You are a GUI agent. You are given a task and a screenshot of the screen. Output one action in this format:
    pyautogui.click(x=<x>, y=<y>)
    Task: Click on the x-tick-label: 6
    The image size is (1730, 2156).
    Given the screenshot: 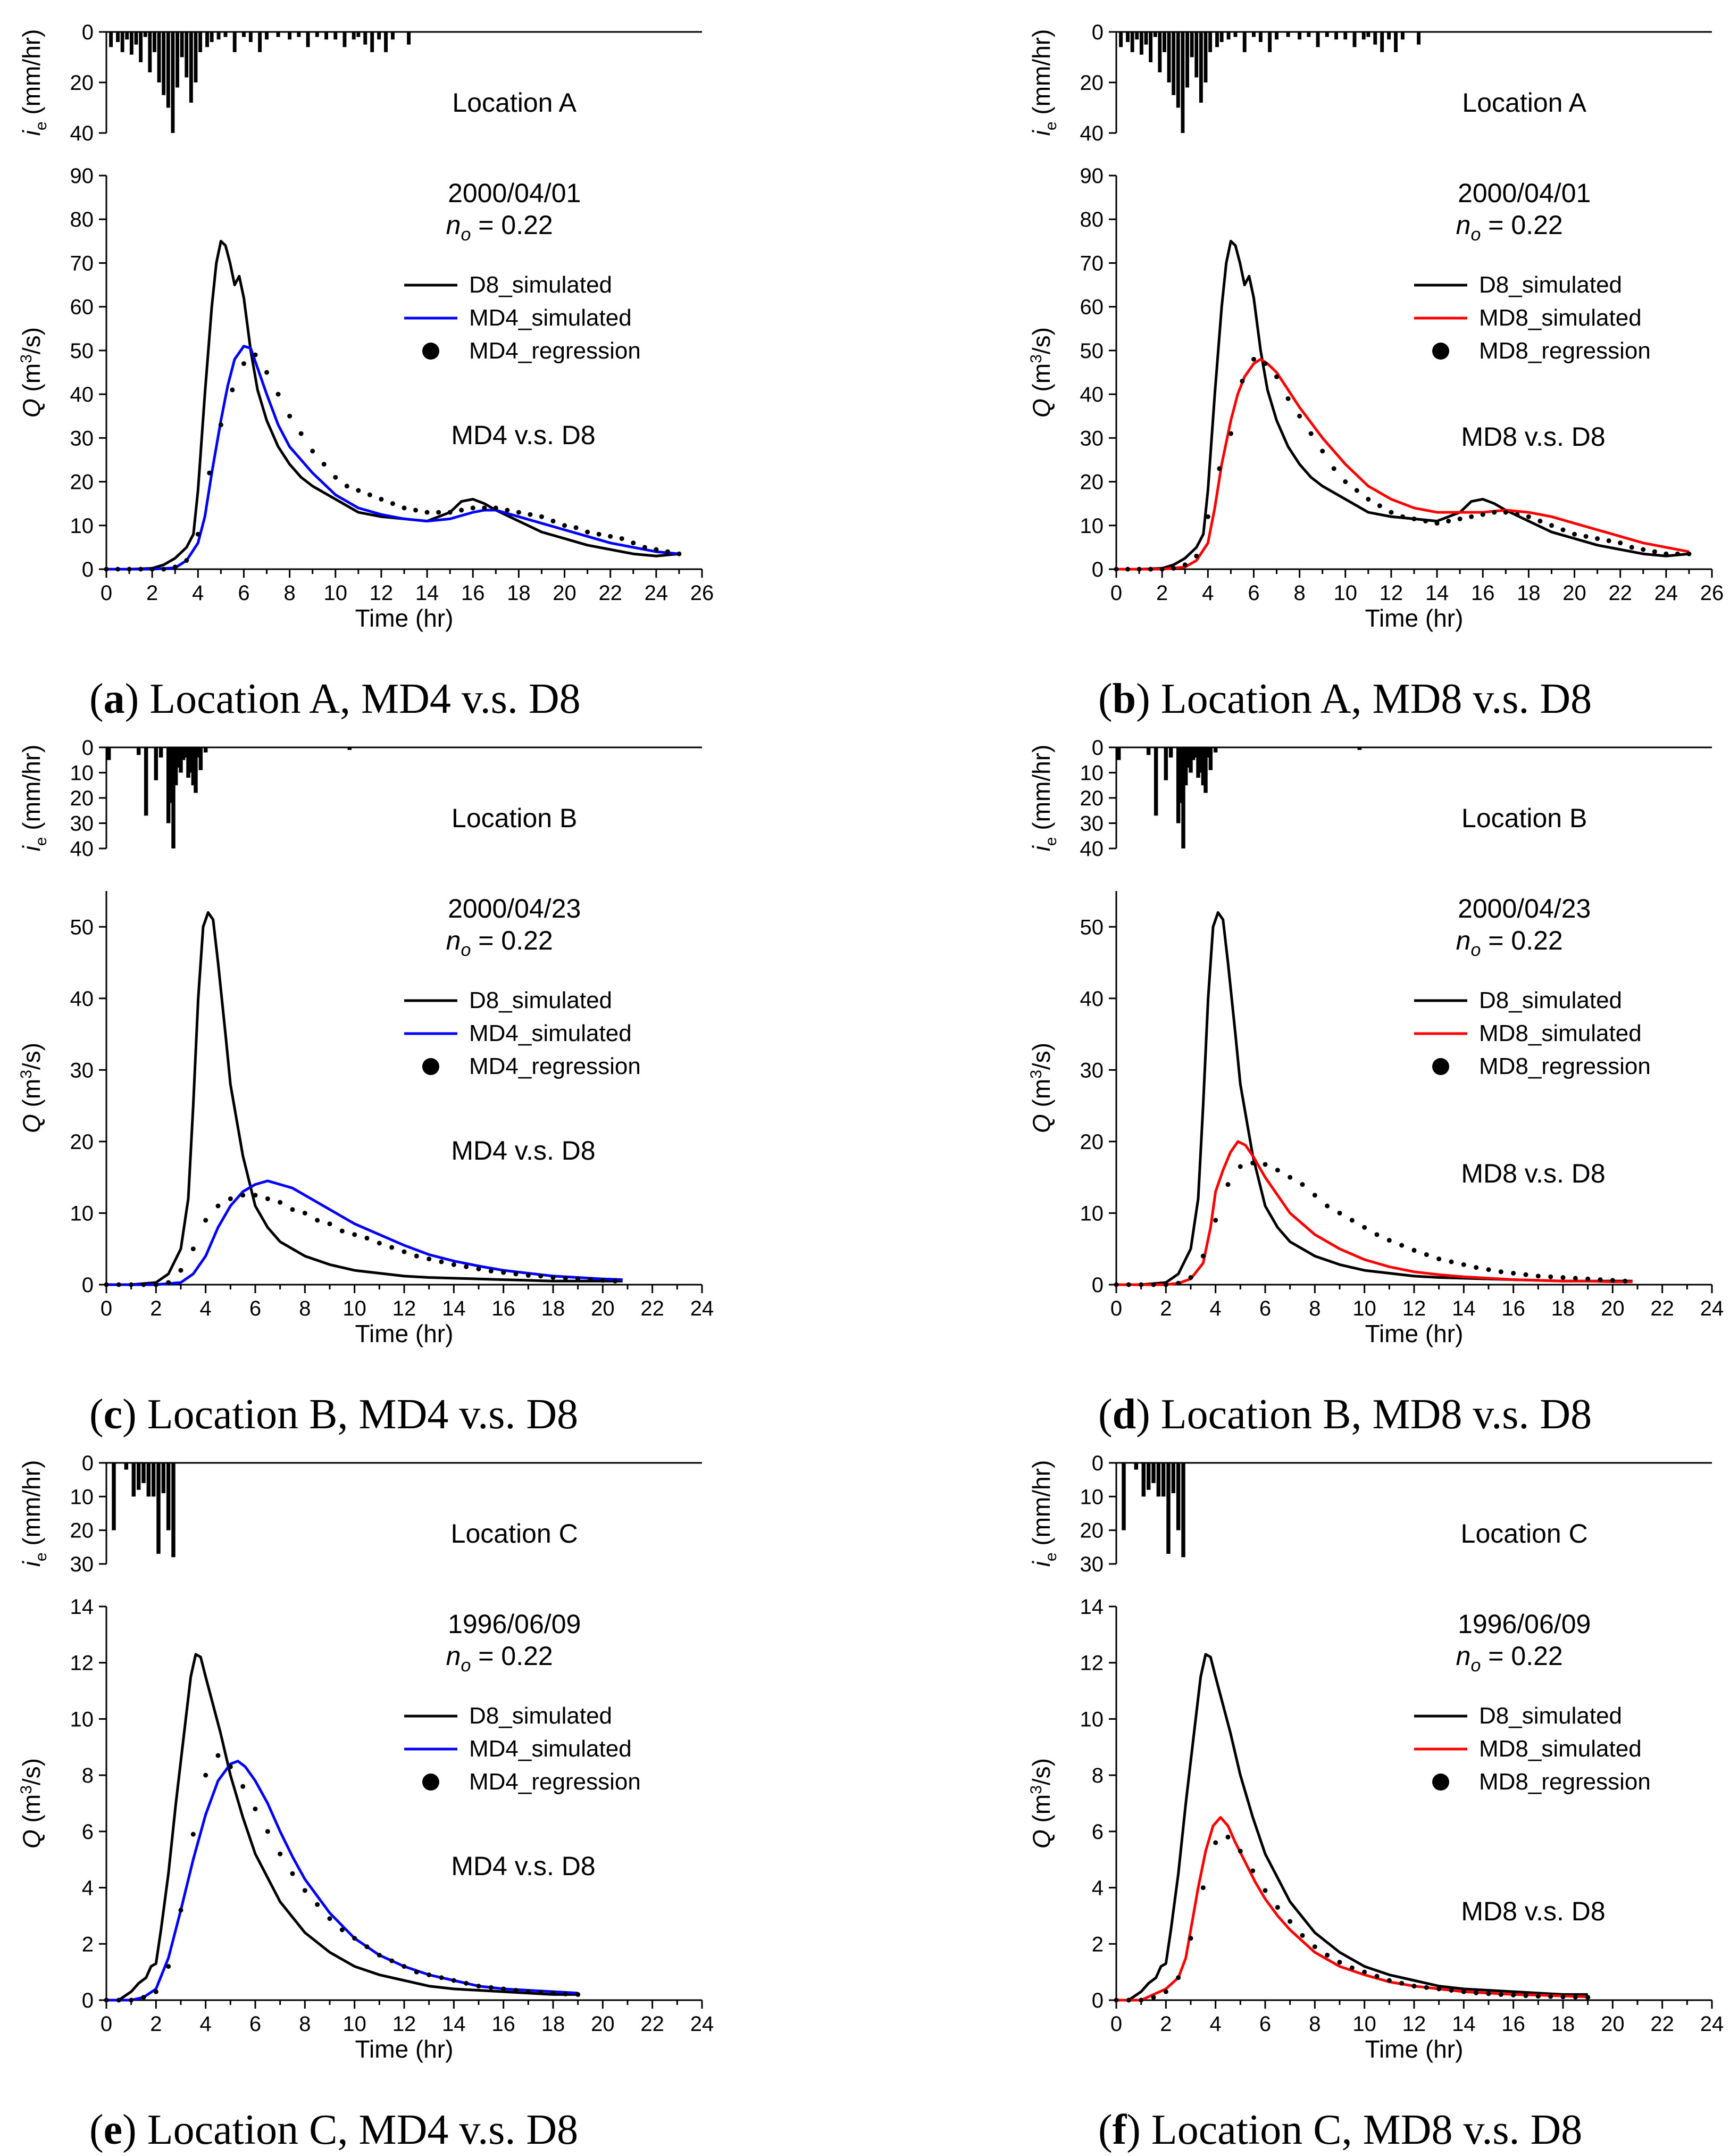 What is the action you would take?
    pyautogui.click(x=255, y=2024)
    